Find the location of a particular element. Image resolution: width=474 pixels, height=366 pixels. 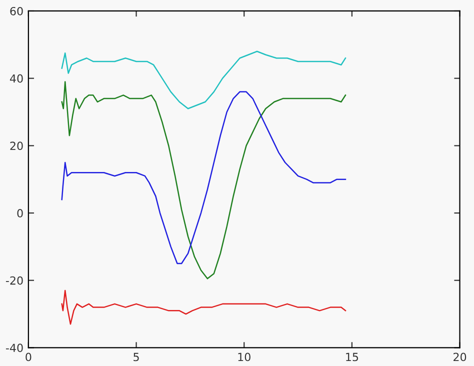

x-tick-label: 20 is located at coordinates (460, 357).